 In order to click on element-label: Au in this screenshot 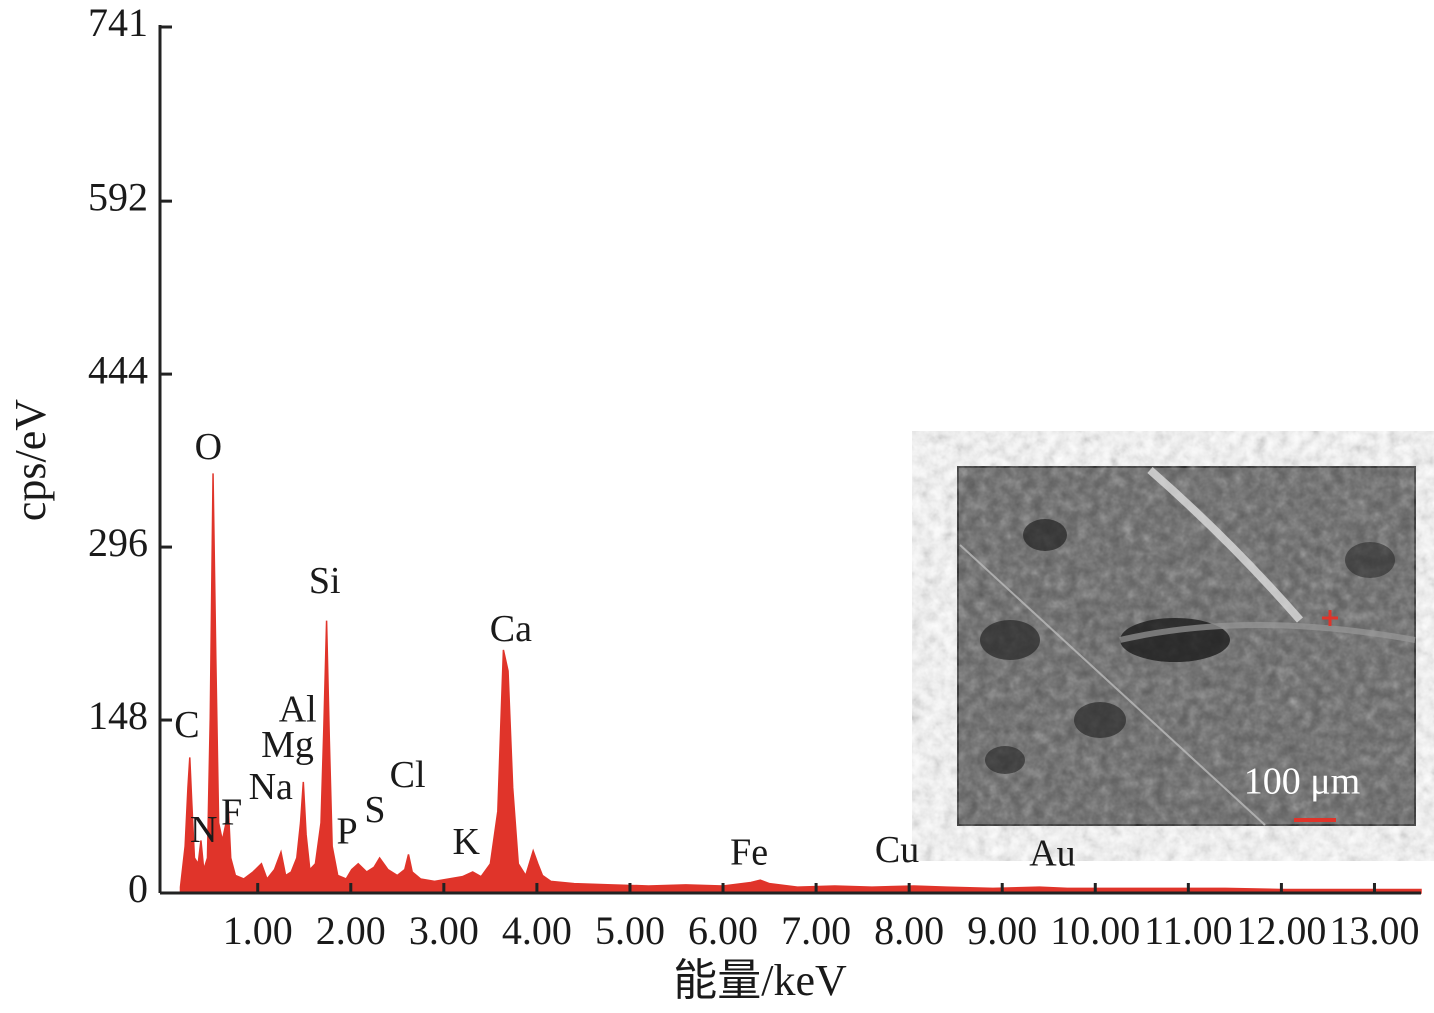, I will do `click(1052, 853)`.